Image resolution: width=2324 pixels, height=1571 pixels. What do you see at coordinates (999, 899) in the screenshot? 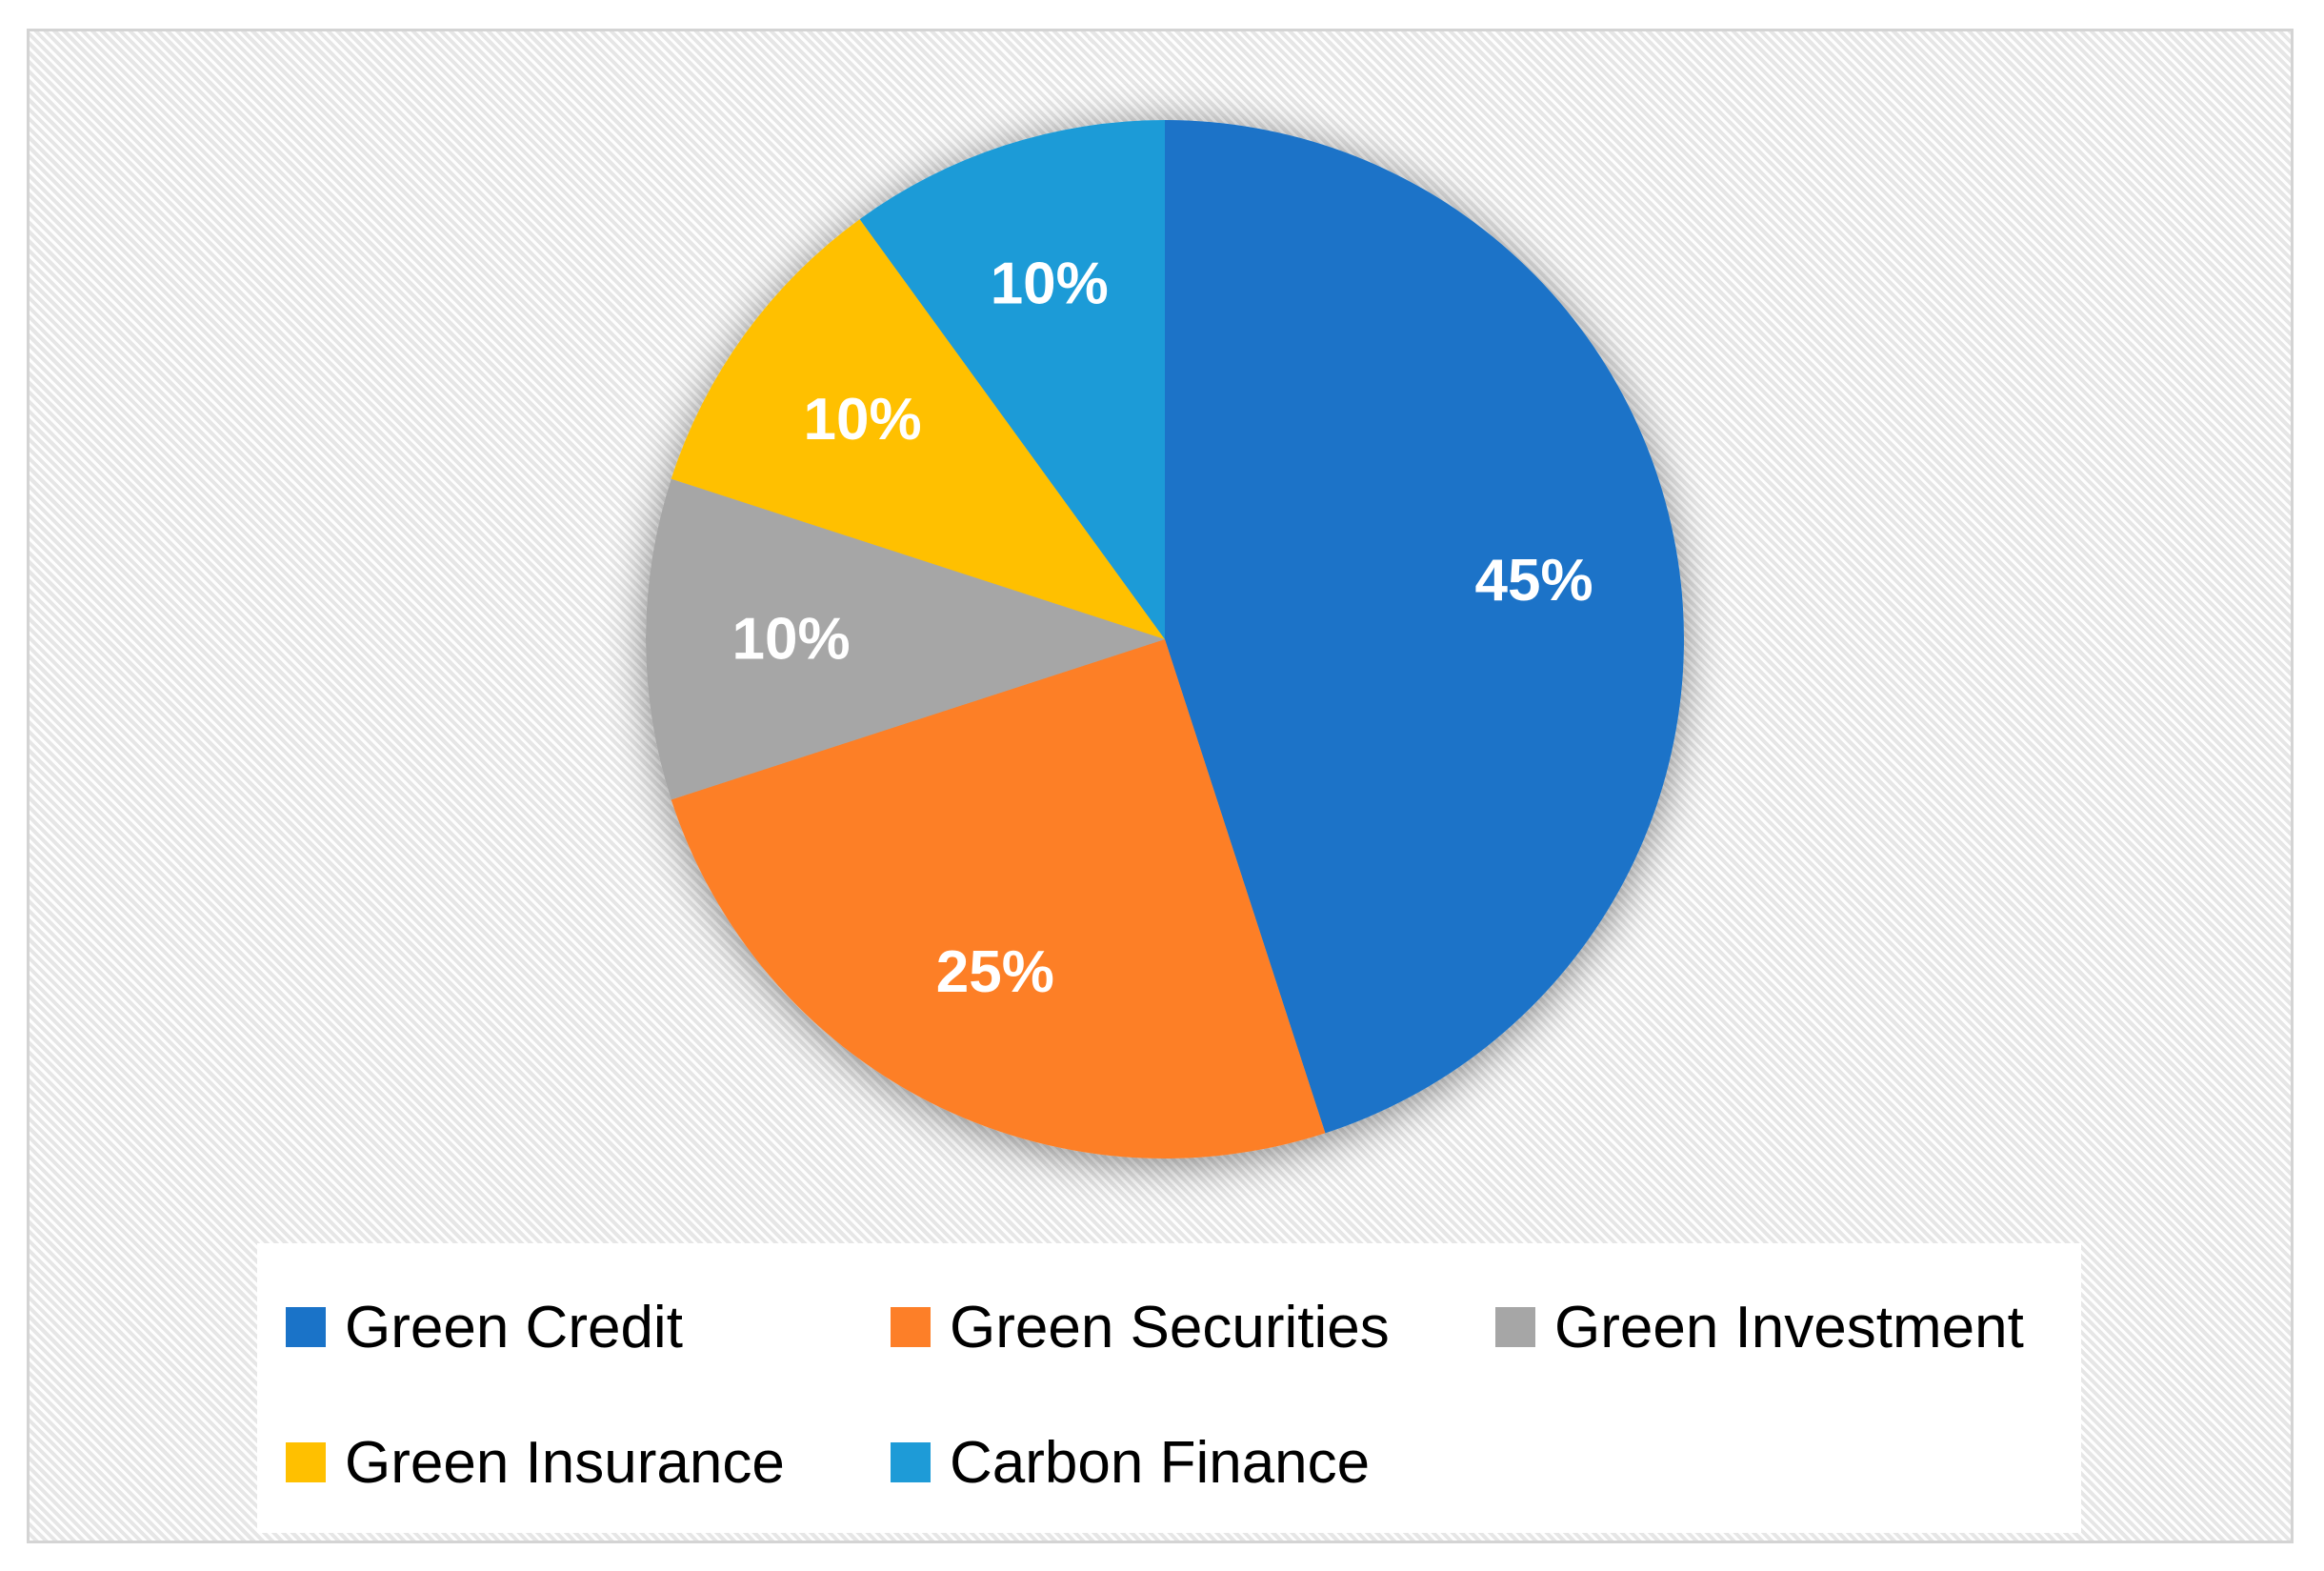
I see `pie-slice-green-securities` at bounding box center [999, 899].